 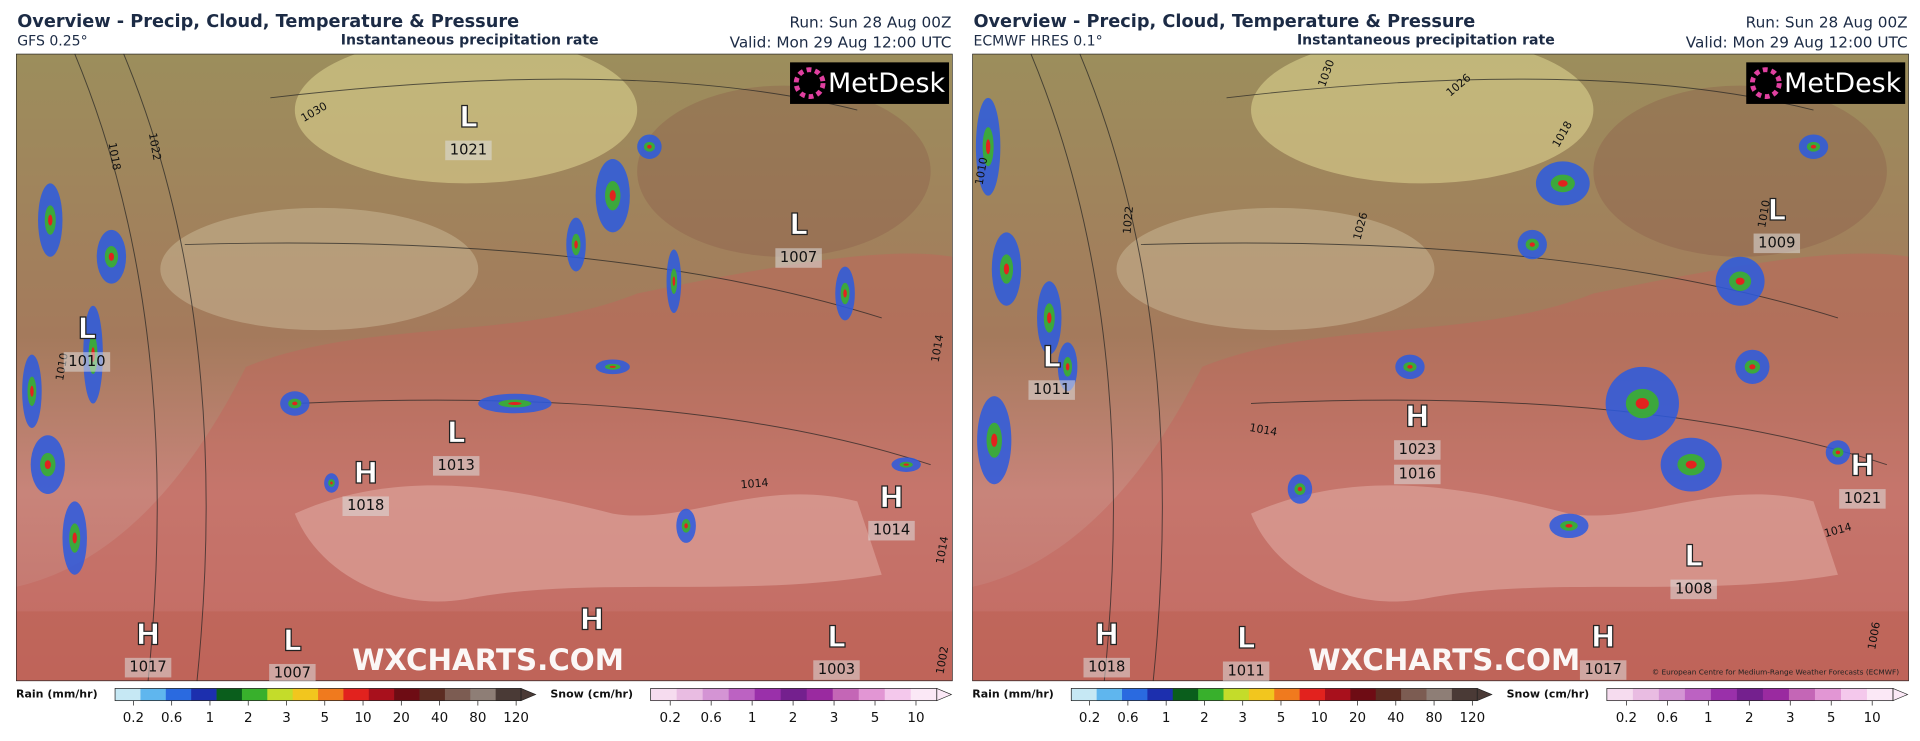 I want to click on pressure-value: 1023, so click(x=1417, y=449).